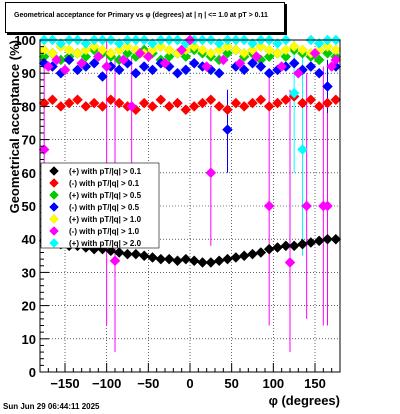 This screenshot has height=414, width=400. Describe the element at coordinates (29, 339) in the screenshot. I see `y-tick-label: 10` at that location.